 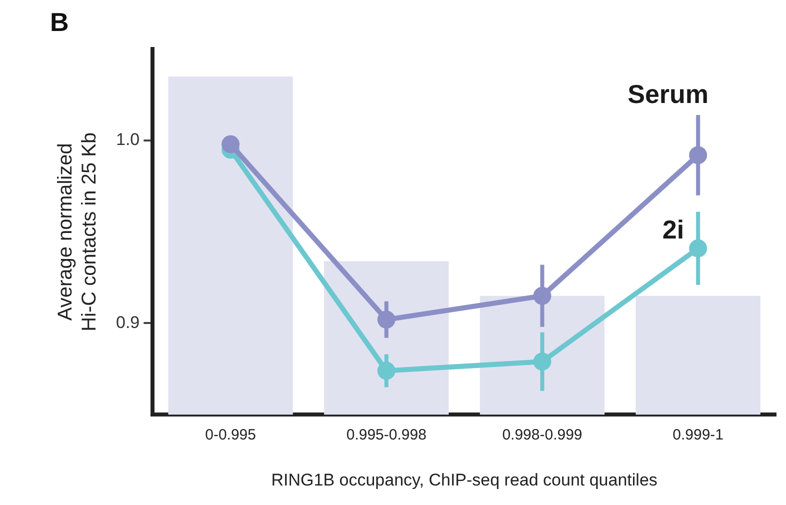 I want to click on y-tick-label: 1.0, so click(x=128, y=140).